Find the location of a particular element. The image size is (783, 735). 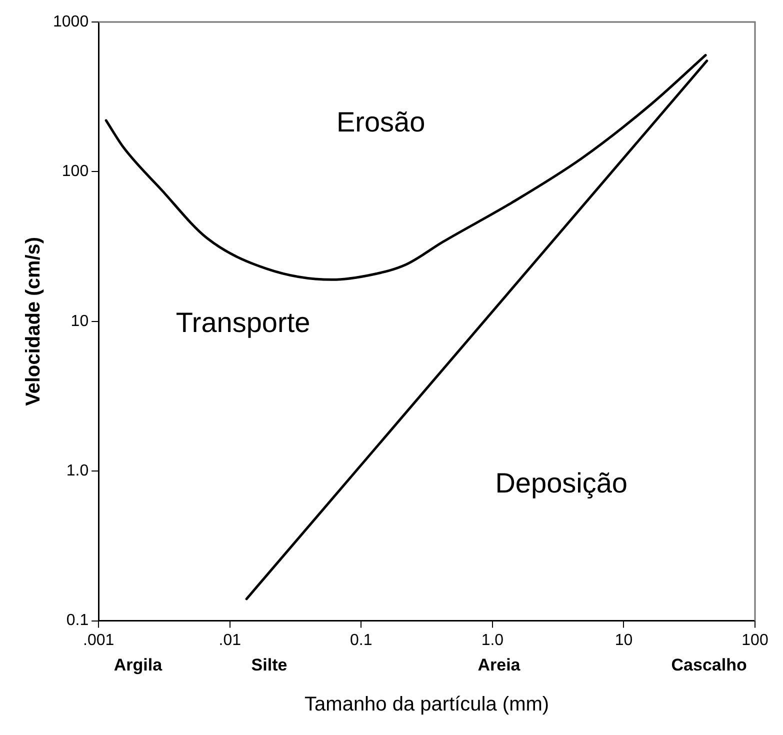

x-tick-label: 0.1 is located at coordinates (361, 640).